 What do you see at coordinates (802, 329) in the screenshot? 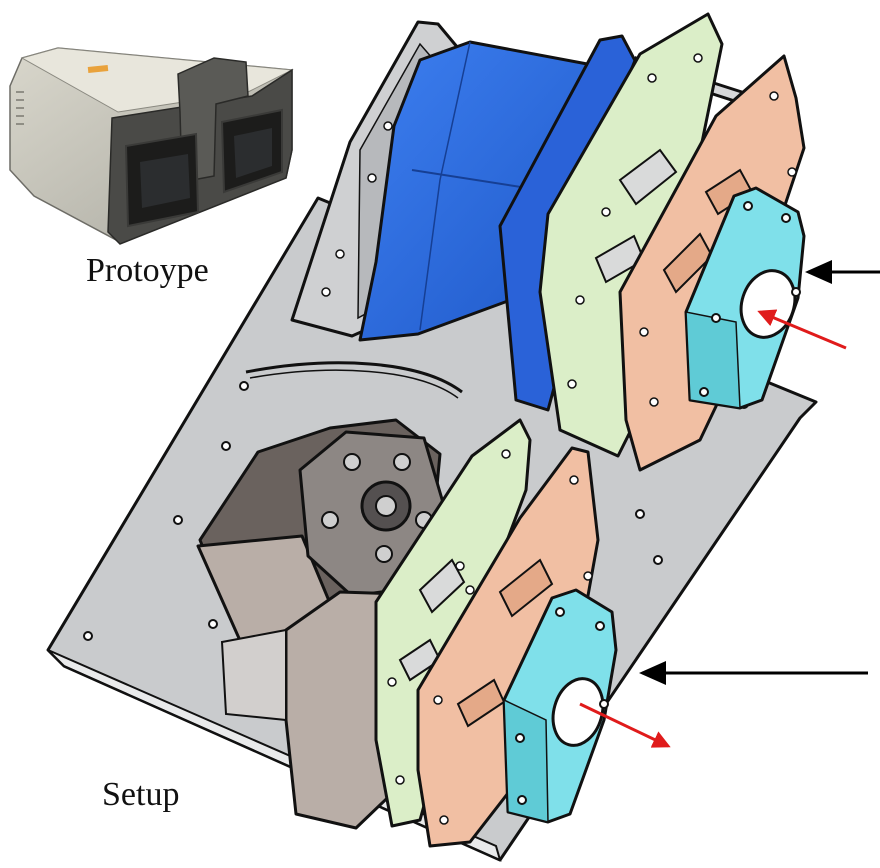
I see `upper-beam-arrow` at bounding box center [802, 329].